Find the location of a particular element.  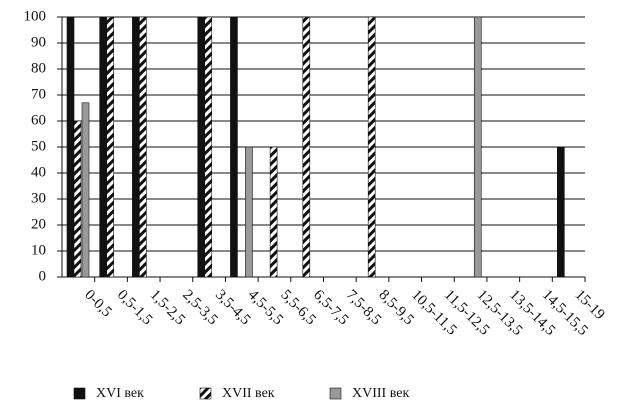

legend: XVI век XVII век XVIII век is located at coordinates (241, 393).